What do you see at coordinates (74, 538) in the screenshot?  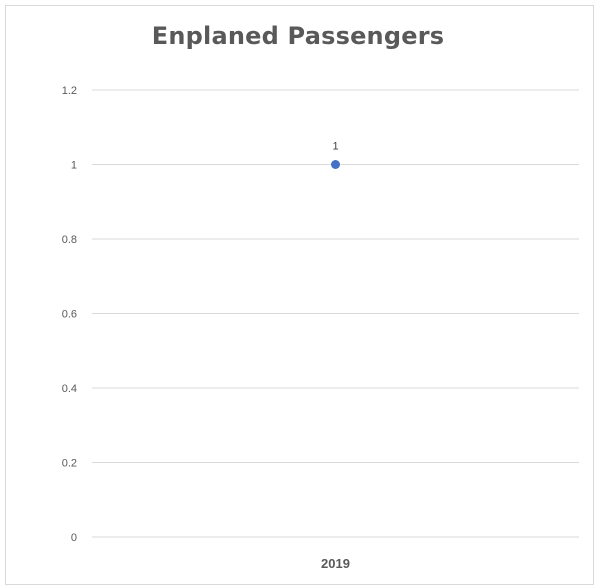 I see `y-tick-label: 0` at bounding box center [74, 538].